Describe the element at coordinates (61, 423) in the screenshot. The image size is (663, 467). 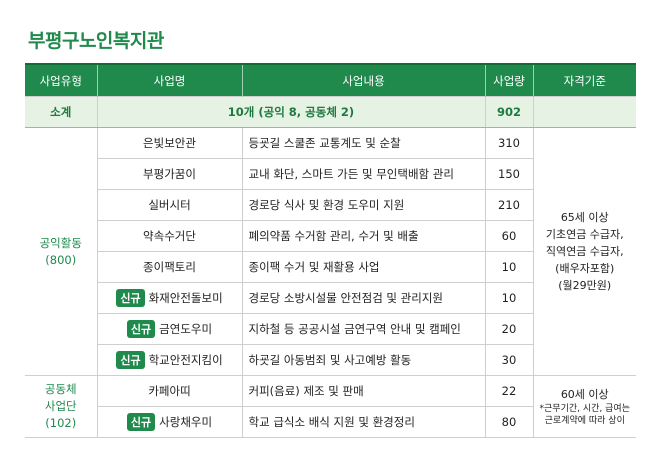
I see `type-line: (102)` at that location.